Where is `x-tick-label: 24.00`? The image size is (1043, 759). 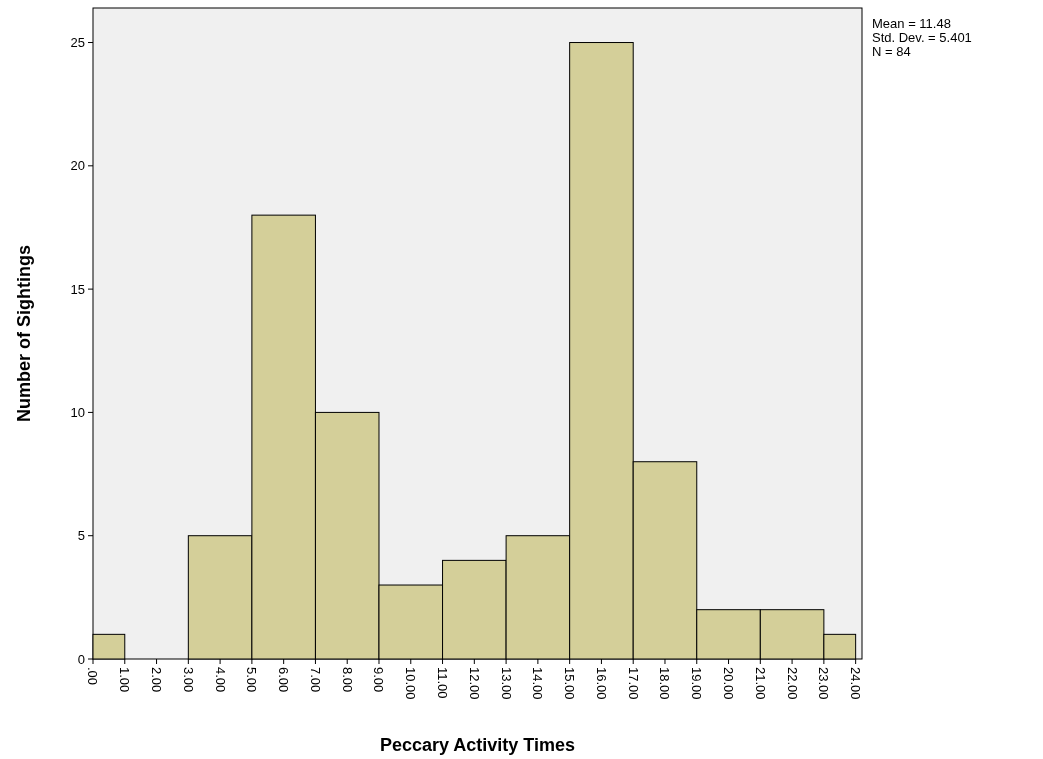
x-tick-label: 24.00 is located at coordinates (856, 683).